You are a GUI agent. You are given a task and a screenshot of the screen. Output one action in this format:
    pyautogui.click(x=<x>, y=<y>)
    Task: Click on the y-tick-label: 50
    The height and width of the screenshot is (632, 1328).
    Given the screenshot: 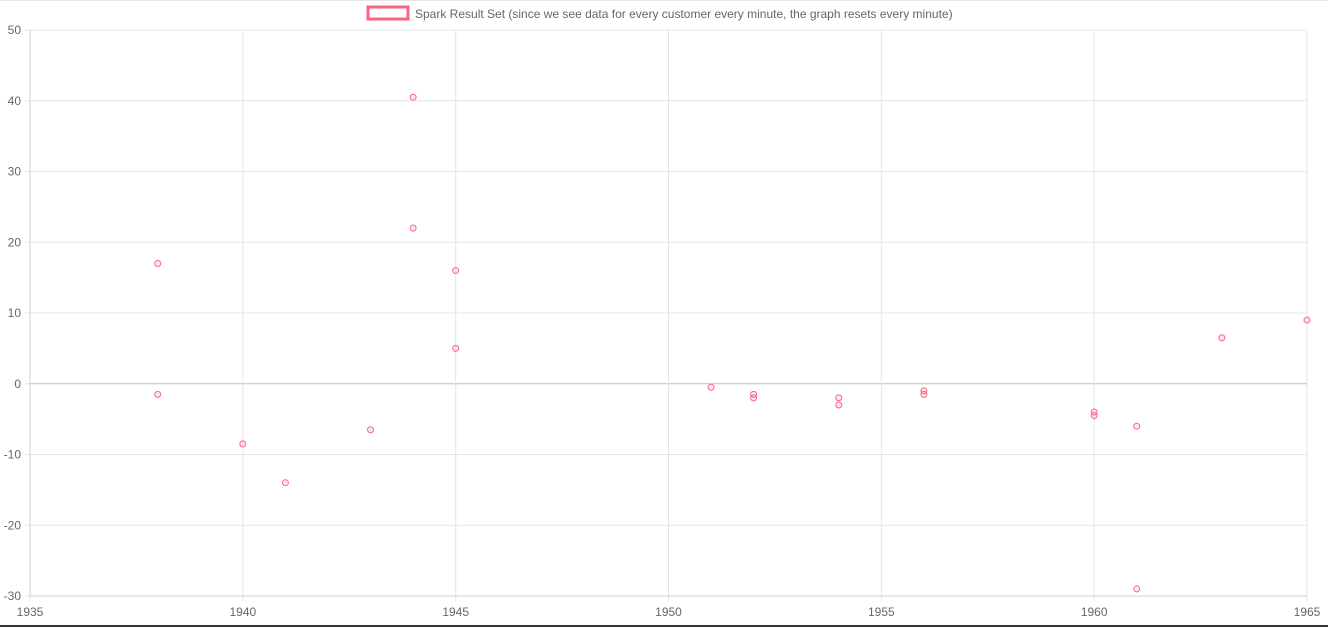 What is the action you would take?
    pyautogui.click(x=15, y=30)
    